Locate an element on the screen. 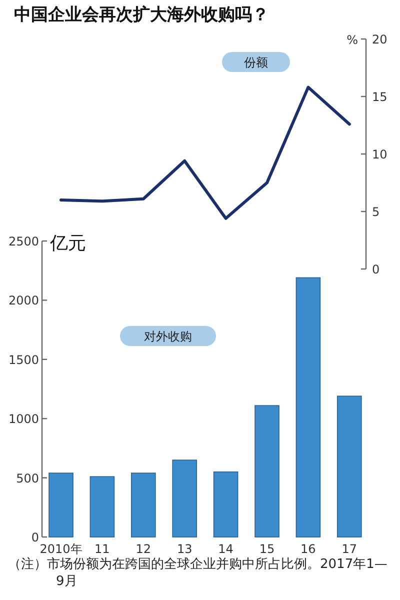 Image resolution: width=400 pixels, height=600 pixels. y-axis-title: 亿元 is located at coordinates (67, 243).